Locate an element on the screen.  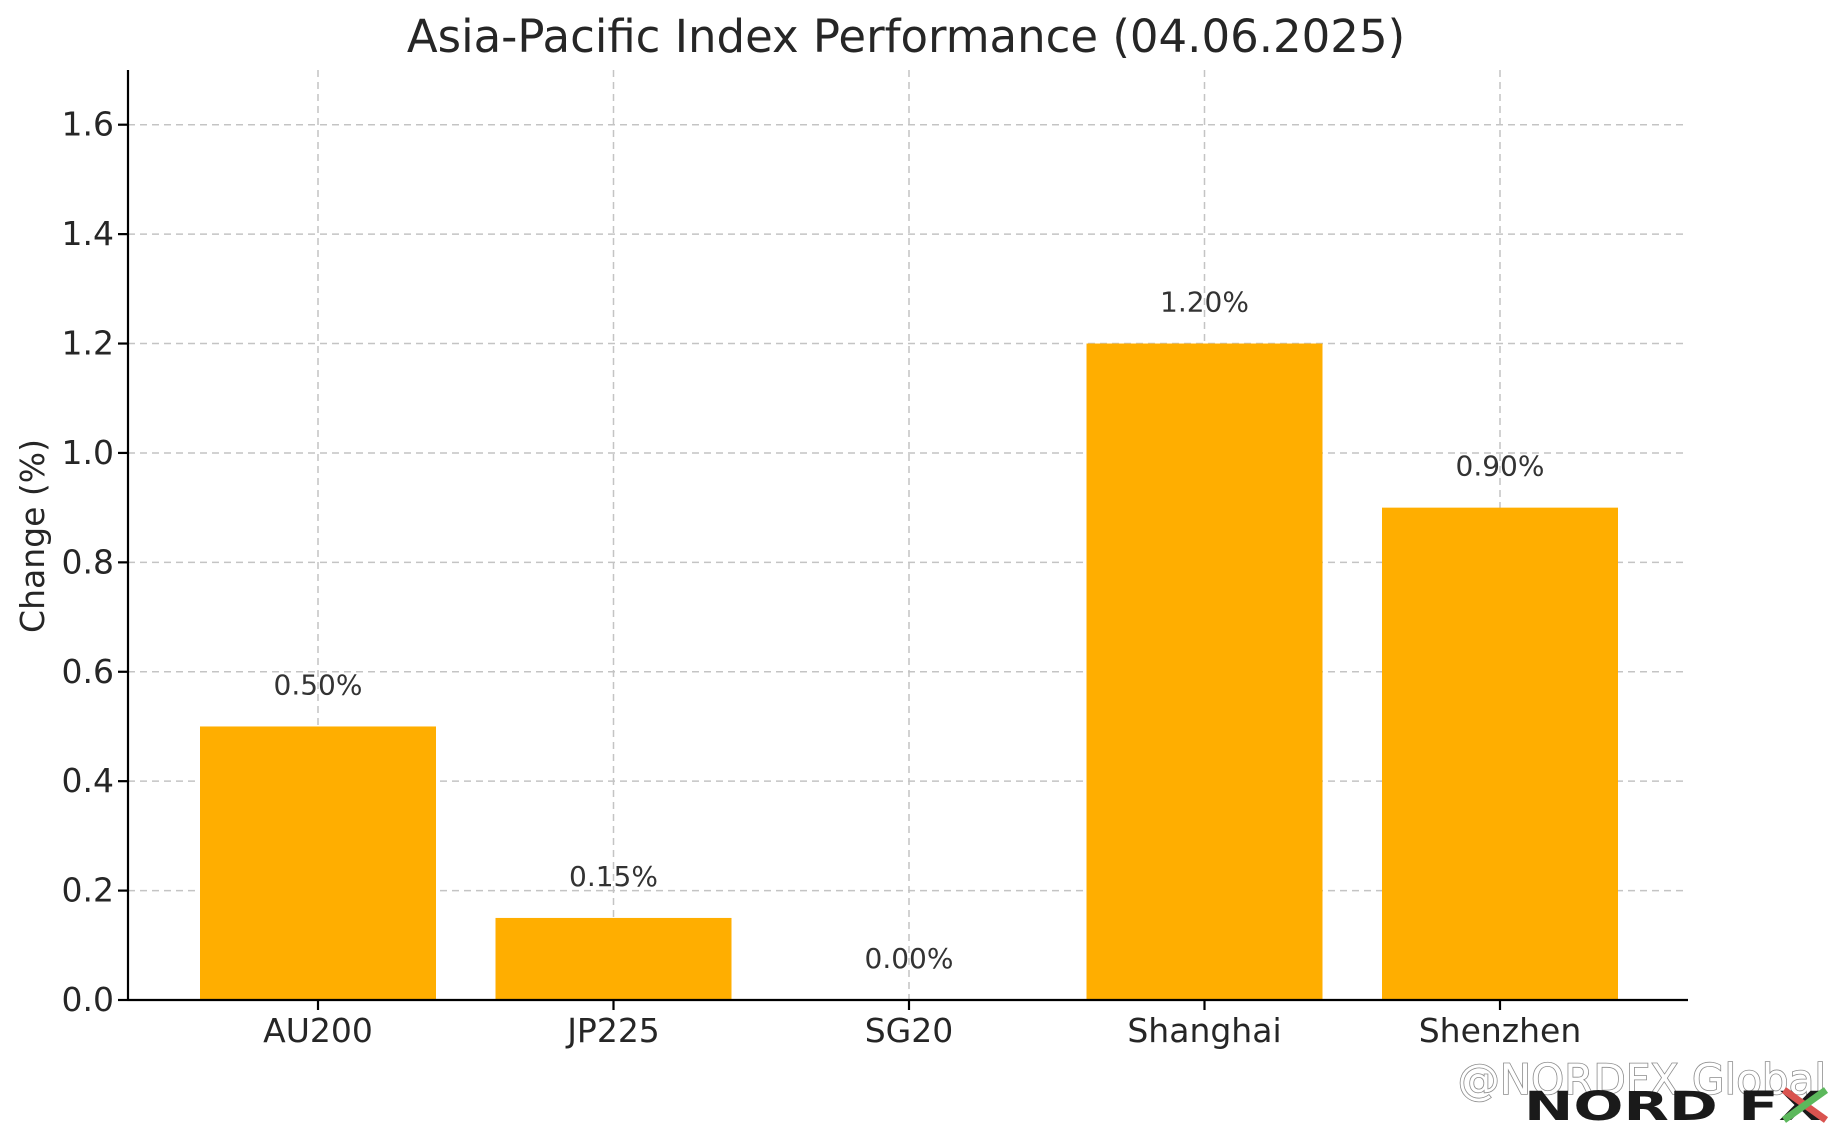
y-tick-label: 0.4 is located at coordinates (88, 780).